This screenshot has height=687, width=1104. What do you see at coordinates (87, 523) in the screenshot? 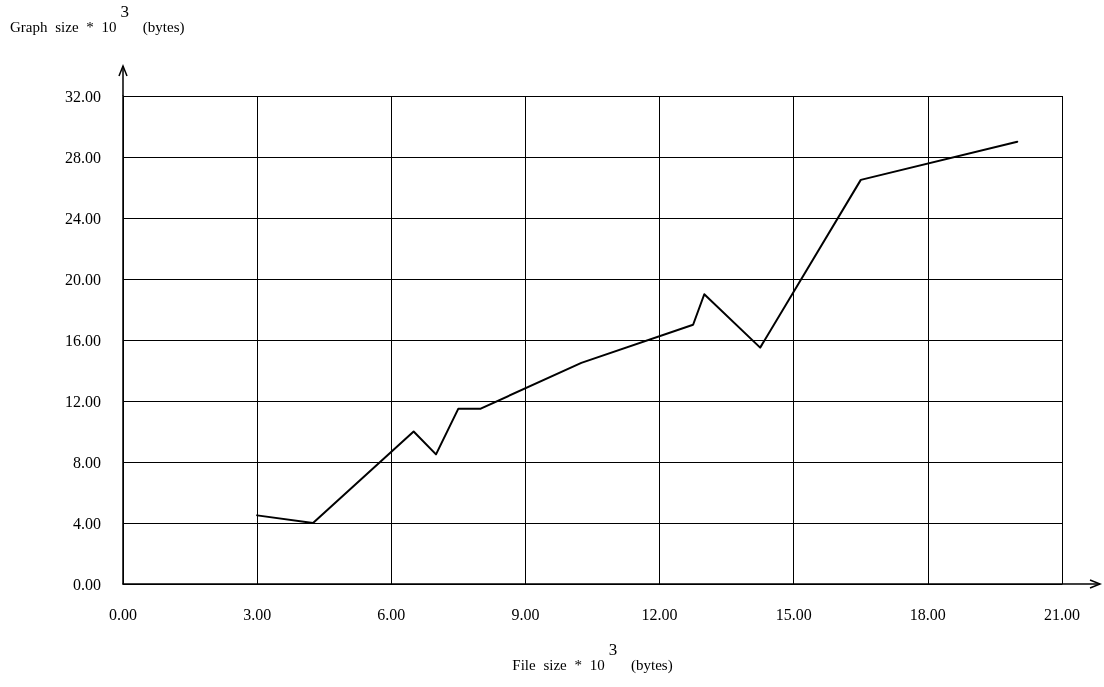
I see `y-tick-label: 4.00` at bounding box center [87, 523].